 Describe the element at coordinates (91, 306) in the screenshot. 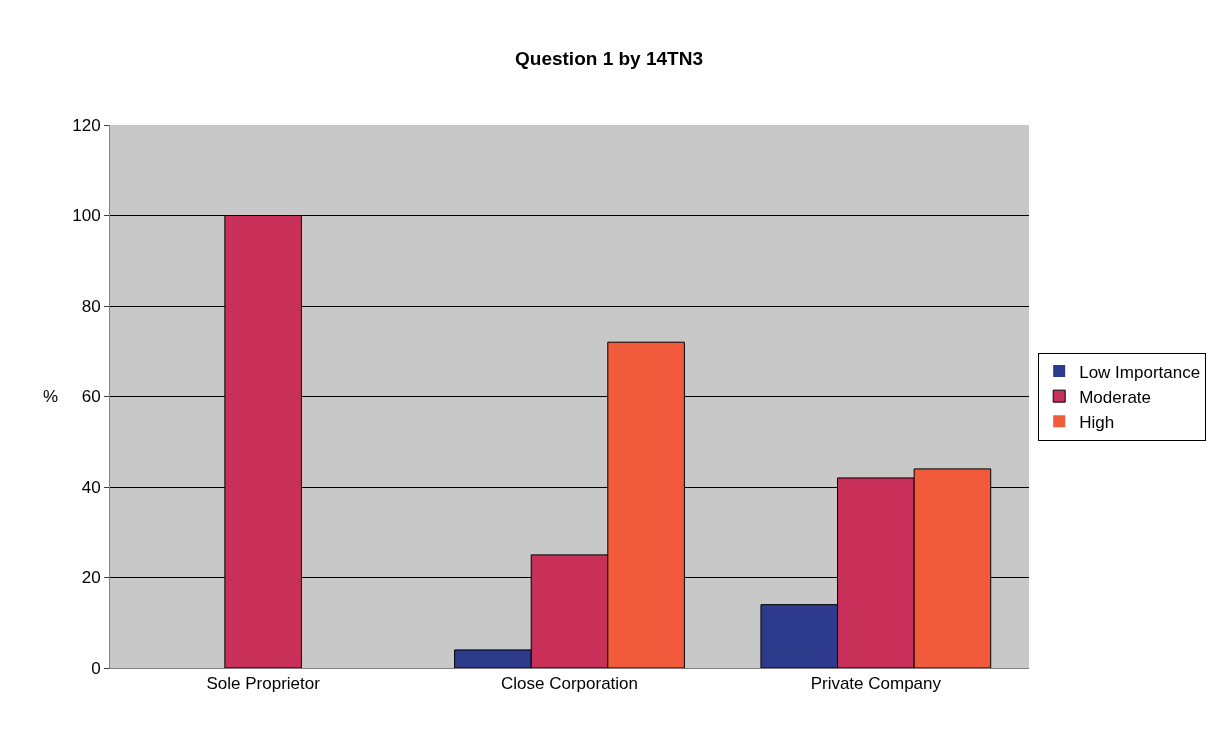

I see `y-tick-label: 80` at that location.